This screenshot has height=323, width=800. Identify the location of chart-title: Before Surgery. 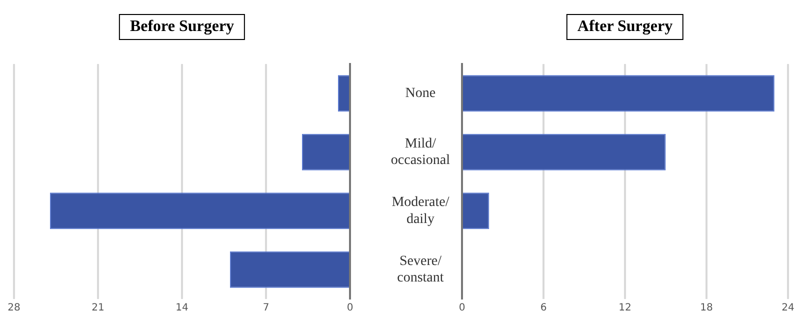
(182, 27).